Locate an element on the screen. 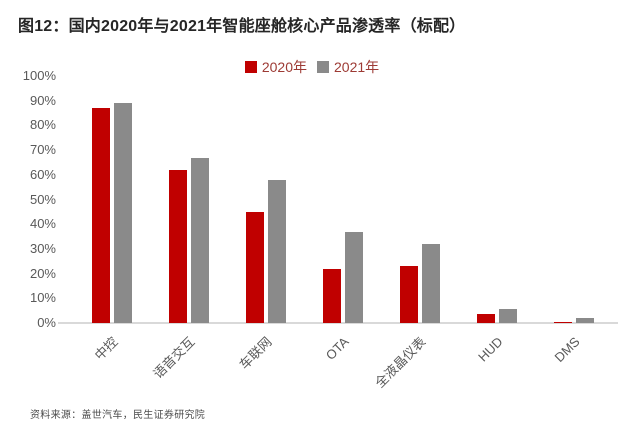 This screenshot has width=624, height=434. bar-车联网-2021年 is located at coordinates (276, 251).